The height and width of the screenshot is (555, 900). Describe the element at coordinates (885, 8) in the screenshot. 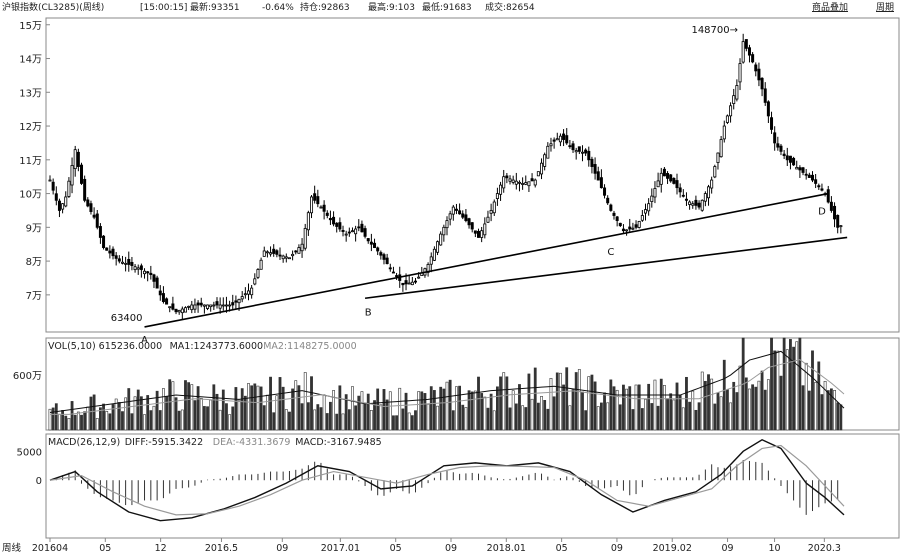

I see `period-menu: 周期` at that location.